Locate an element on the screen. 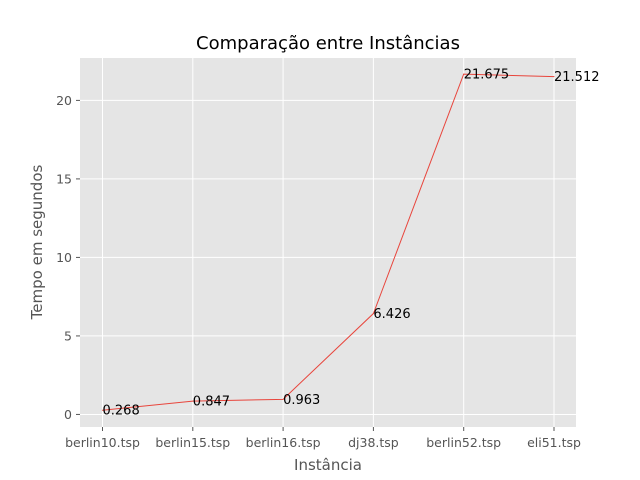 This screenshot has width=640, height=480. data-label: 21.675 is located at coordinates (487, 75).